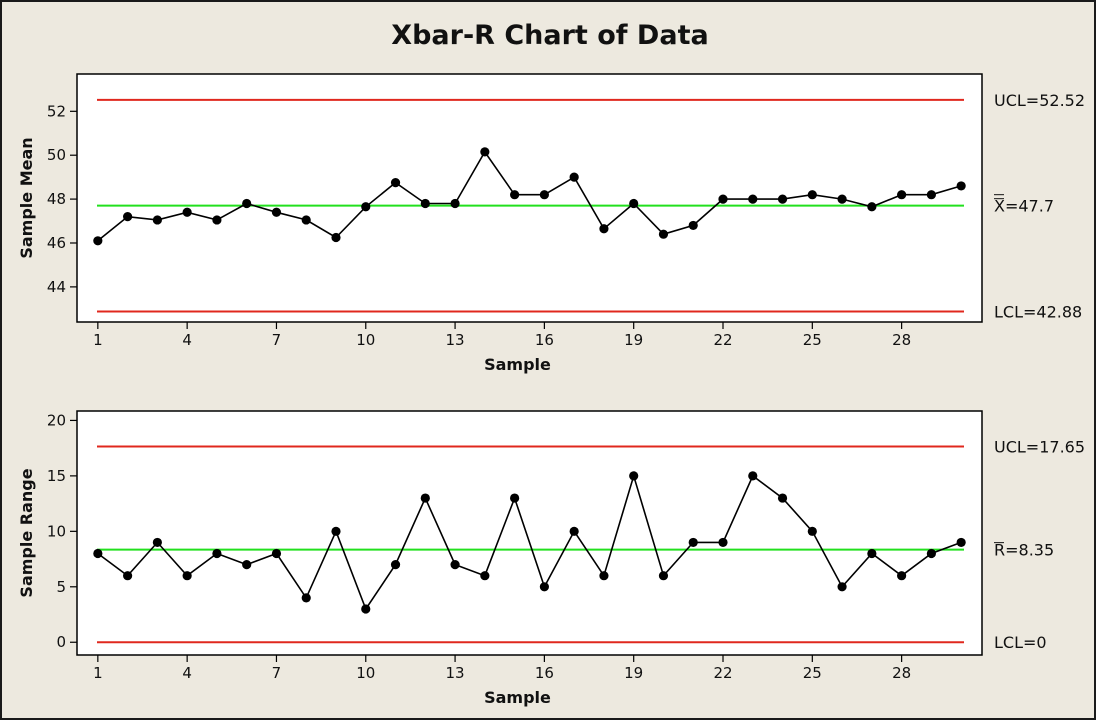 This screenshot has height=722, width=1096. Describe the element at coordinates (549, 35) in the screenshot. I see `chart-title: Xbar-R Chart of Data` at that location.